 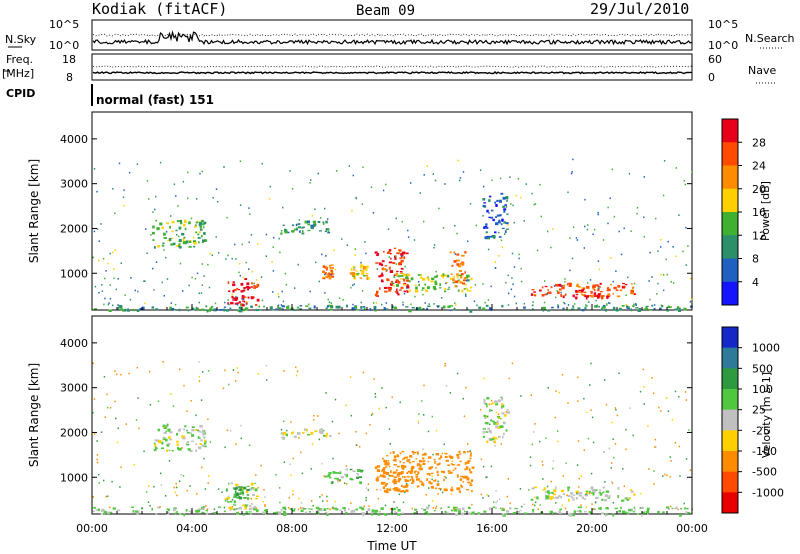 What do you see at coordinates (766, 348) in the screenshot?
I see `colorbar-label-0: 1000` at bounding box center [766, 348].